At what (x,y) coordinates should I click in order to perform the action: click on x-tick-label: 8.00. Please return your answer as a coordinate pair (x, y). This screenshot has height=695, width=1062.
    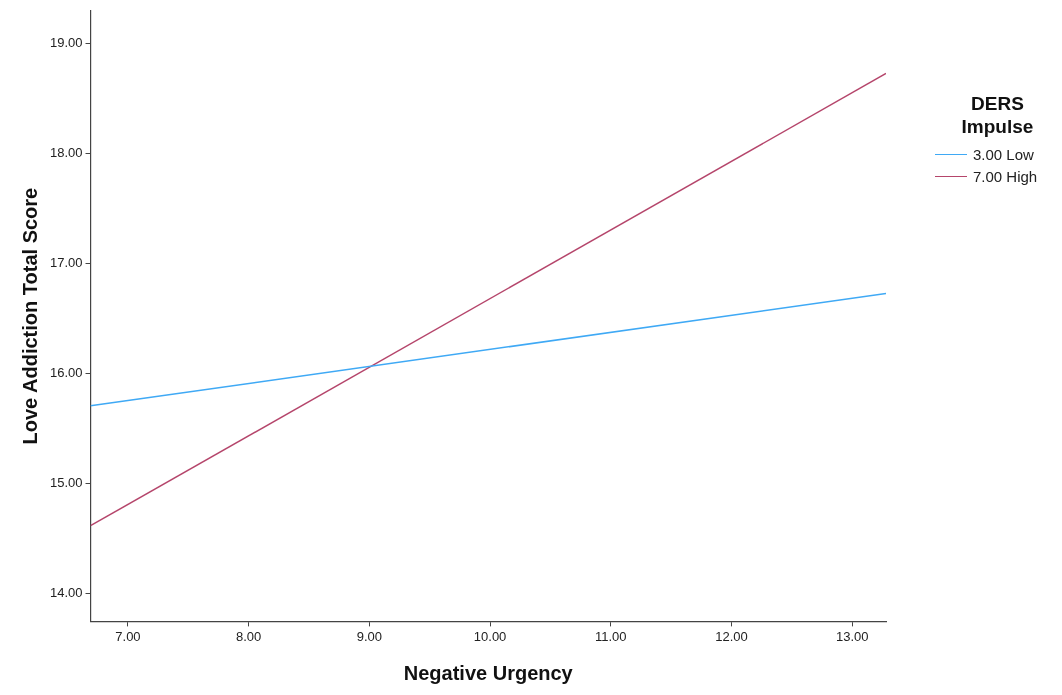
    Looking at the image, I should click on (249, 636).